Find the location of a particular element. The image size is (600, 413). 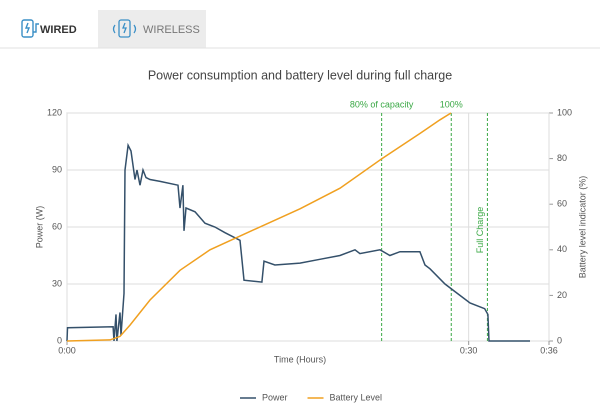

legend-label: Battery Level is located at coordinates (356, 397).